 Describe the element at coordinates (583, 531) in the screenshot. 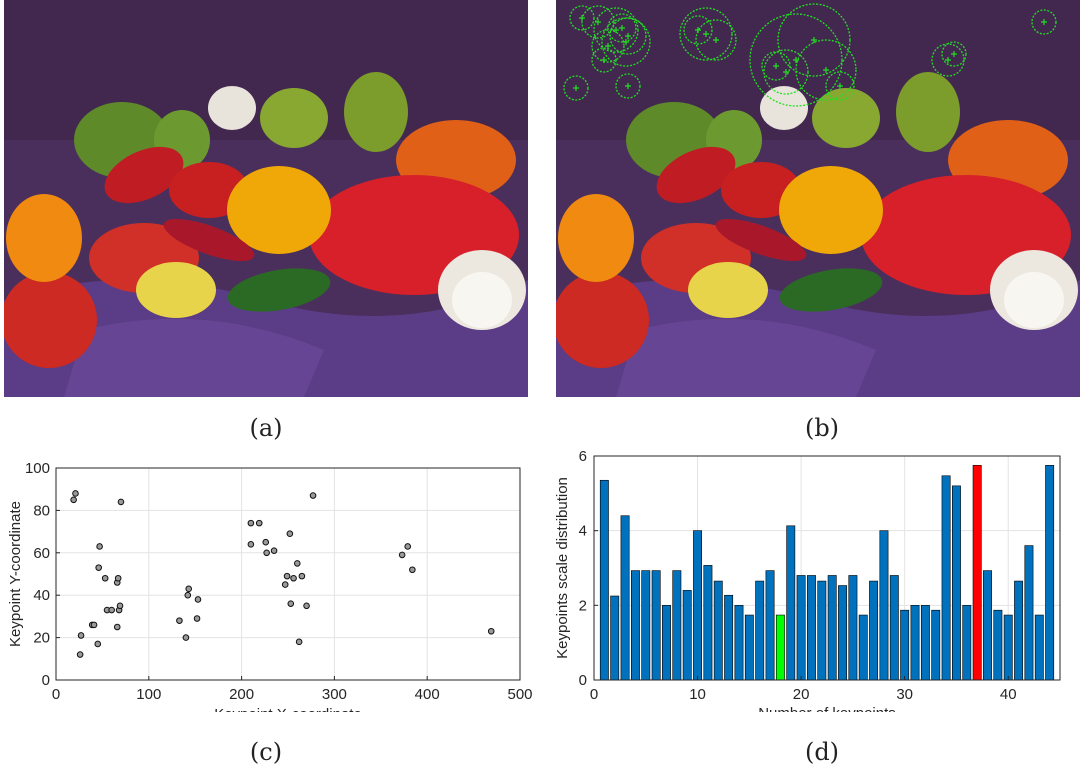

I see `y-tick-label: 4` at that location.